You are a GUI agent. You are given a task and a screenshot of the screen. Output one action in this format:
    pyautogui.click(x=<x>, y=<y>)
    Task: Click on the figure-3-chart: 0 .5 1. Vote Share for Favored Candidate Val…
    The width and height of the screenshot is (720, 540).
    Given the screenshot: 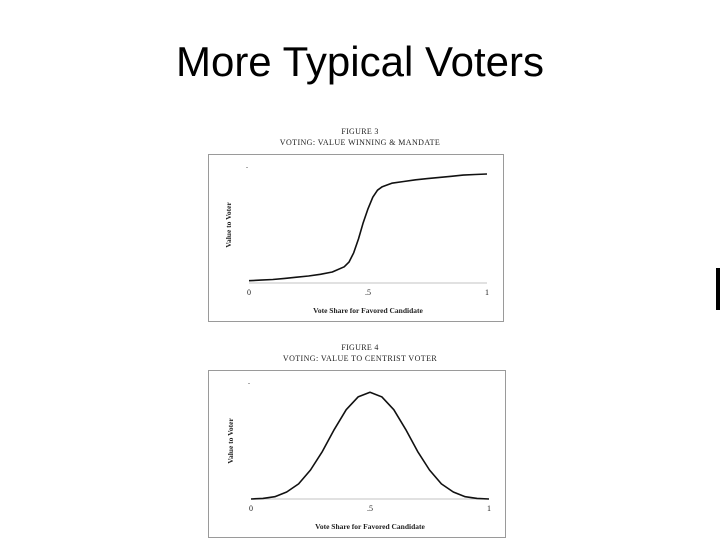 What is the action you would take?
    pyautogui.click(x=356, y=238)
    